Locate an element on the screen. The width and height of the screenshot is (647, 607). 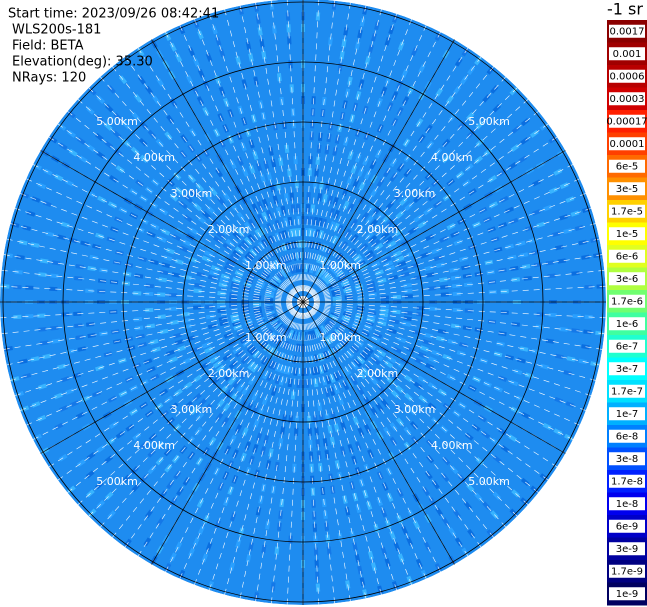
colorbar-label: 0.0001 is located at coordinates (627, 144).